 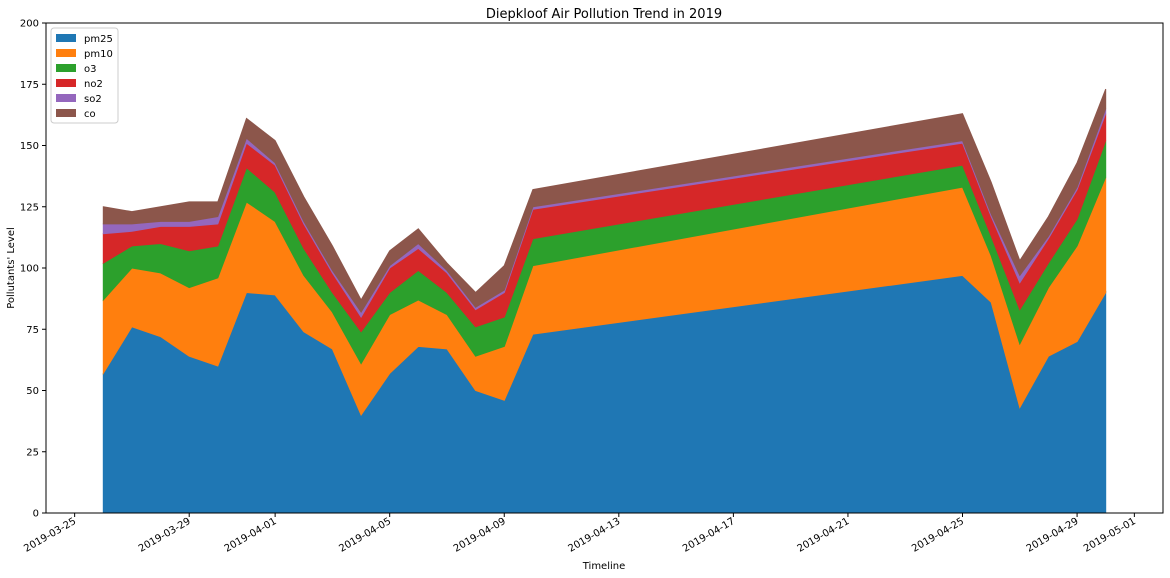 What do you see at coordinates (165, 535) in the screenshot?
I see `x-tick-label: 2019-03-29` at bounding box center [165, 535].